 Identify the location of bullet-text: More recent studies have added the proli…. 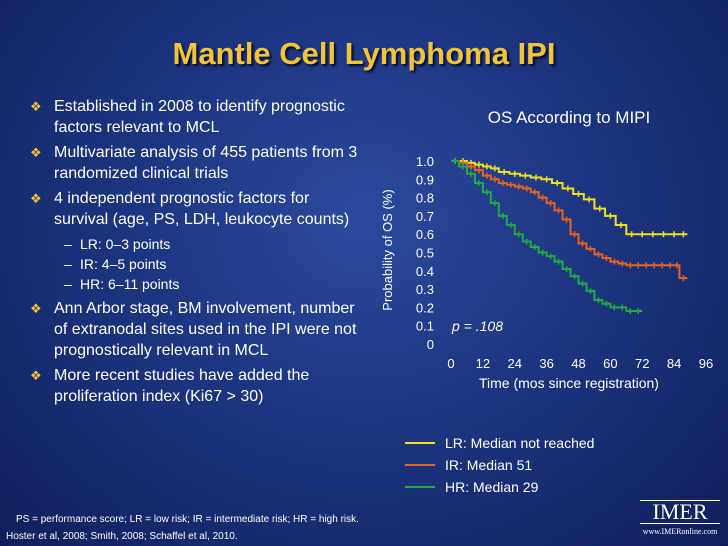
(182, 386).